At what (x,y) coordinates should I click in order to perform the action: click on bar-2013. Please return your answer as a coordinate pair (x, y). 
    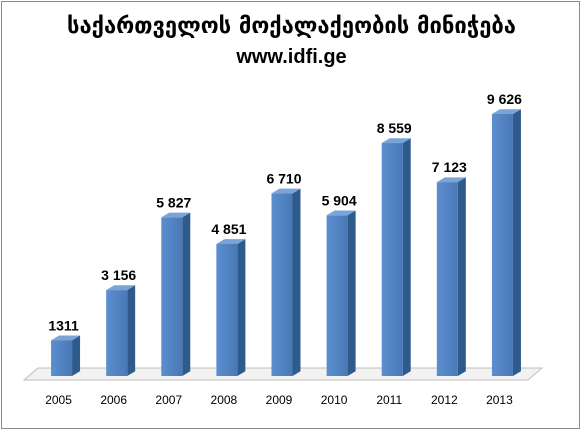
    Looking at the image, I should click on (506, 242).